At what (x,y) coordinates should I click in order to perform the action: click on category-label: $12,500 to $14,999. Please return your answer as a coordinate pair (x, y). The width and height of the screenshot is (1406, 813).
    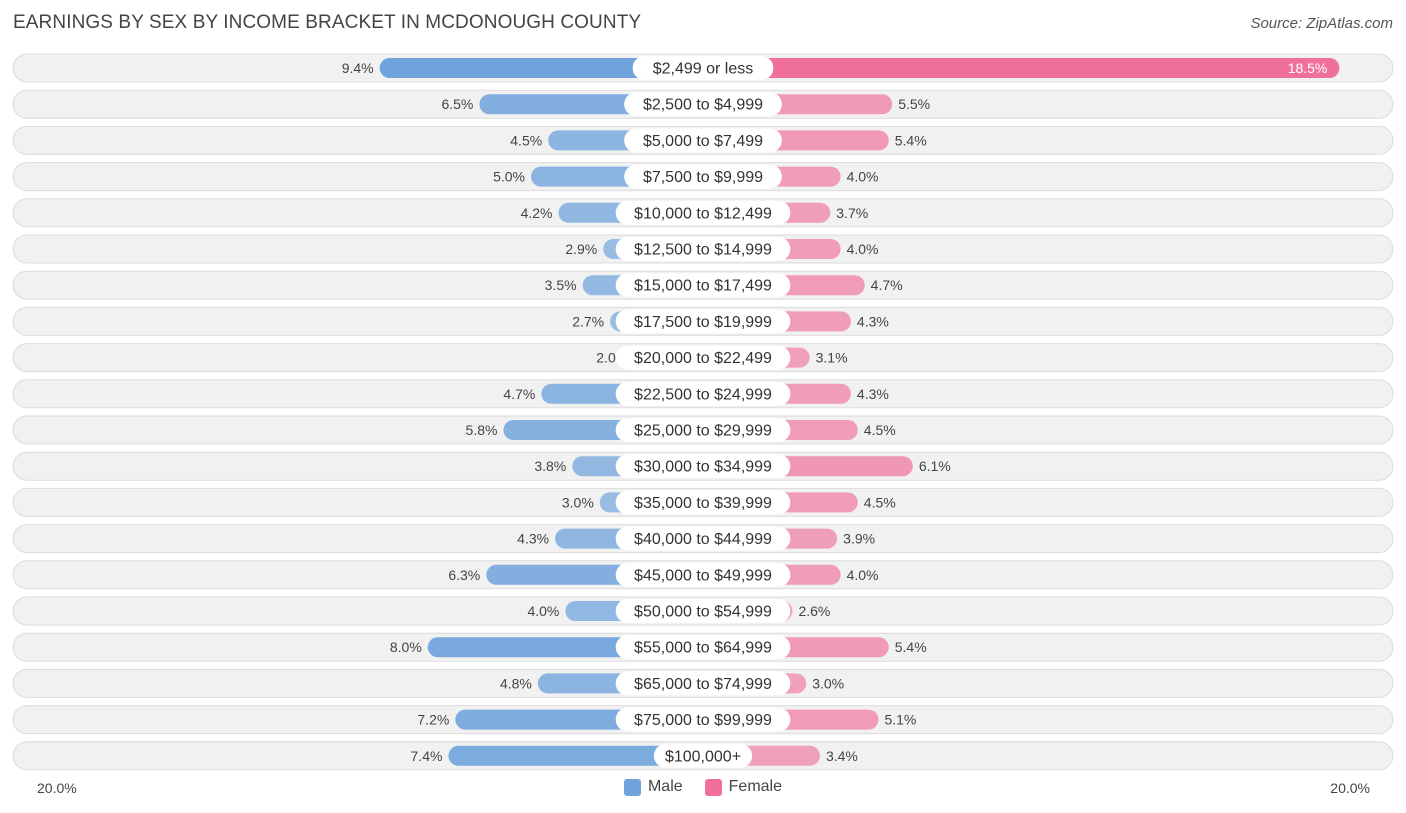
    Looking at the image, I should click on (703, 250).